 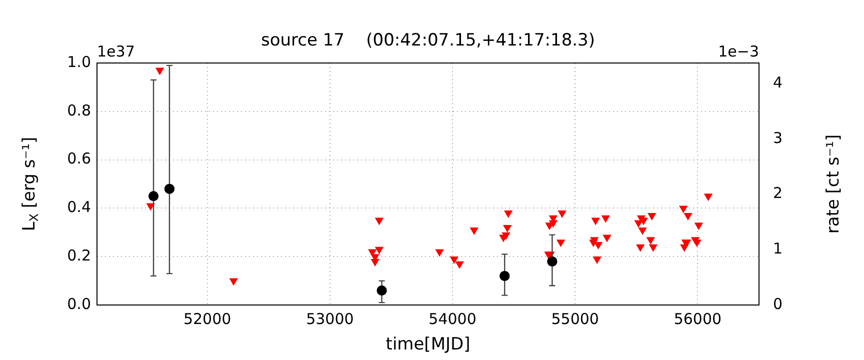 I want to click on y-tick-label: 1.0, so click(x=79, y=61).